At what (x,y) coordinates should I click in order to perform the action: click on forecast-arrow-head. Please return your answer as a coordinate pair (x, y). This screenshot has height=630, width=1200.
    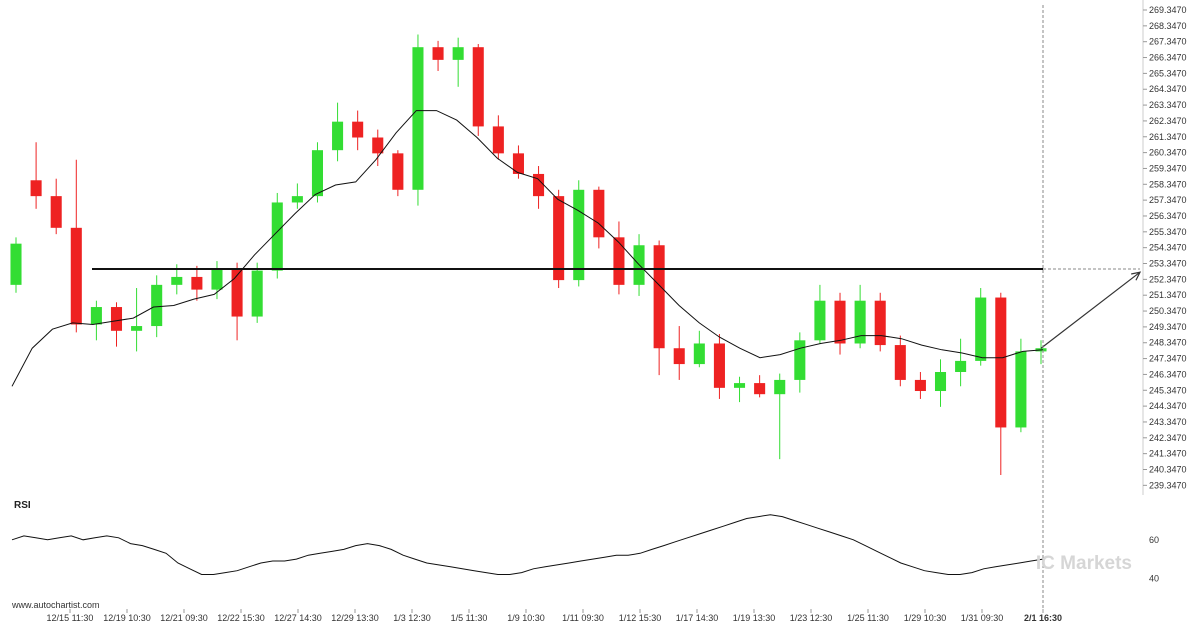
    Looking at the image, I should click on (1136, 276).